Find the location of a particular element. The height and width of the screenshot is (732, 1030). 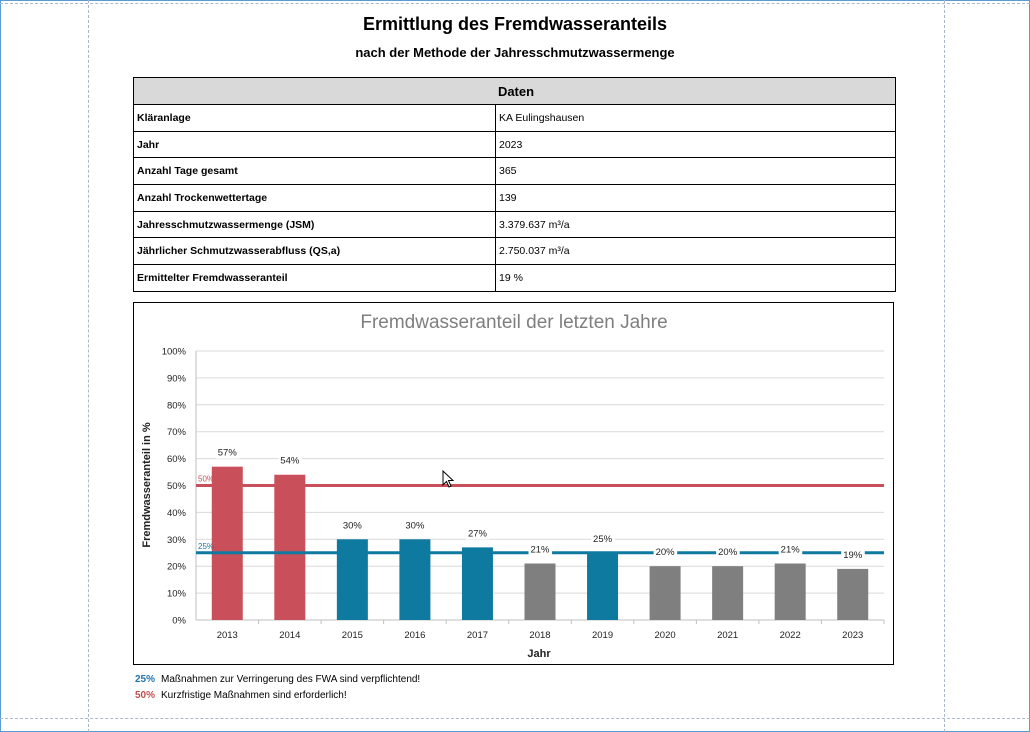

x-tick-label: 2022 is located at coordinates (790, 635).